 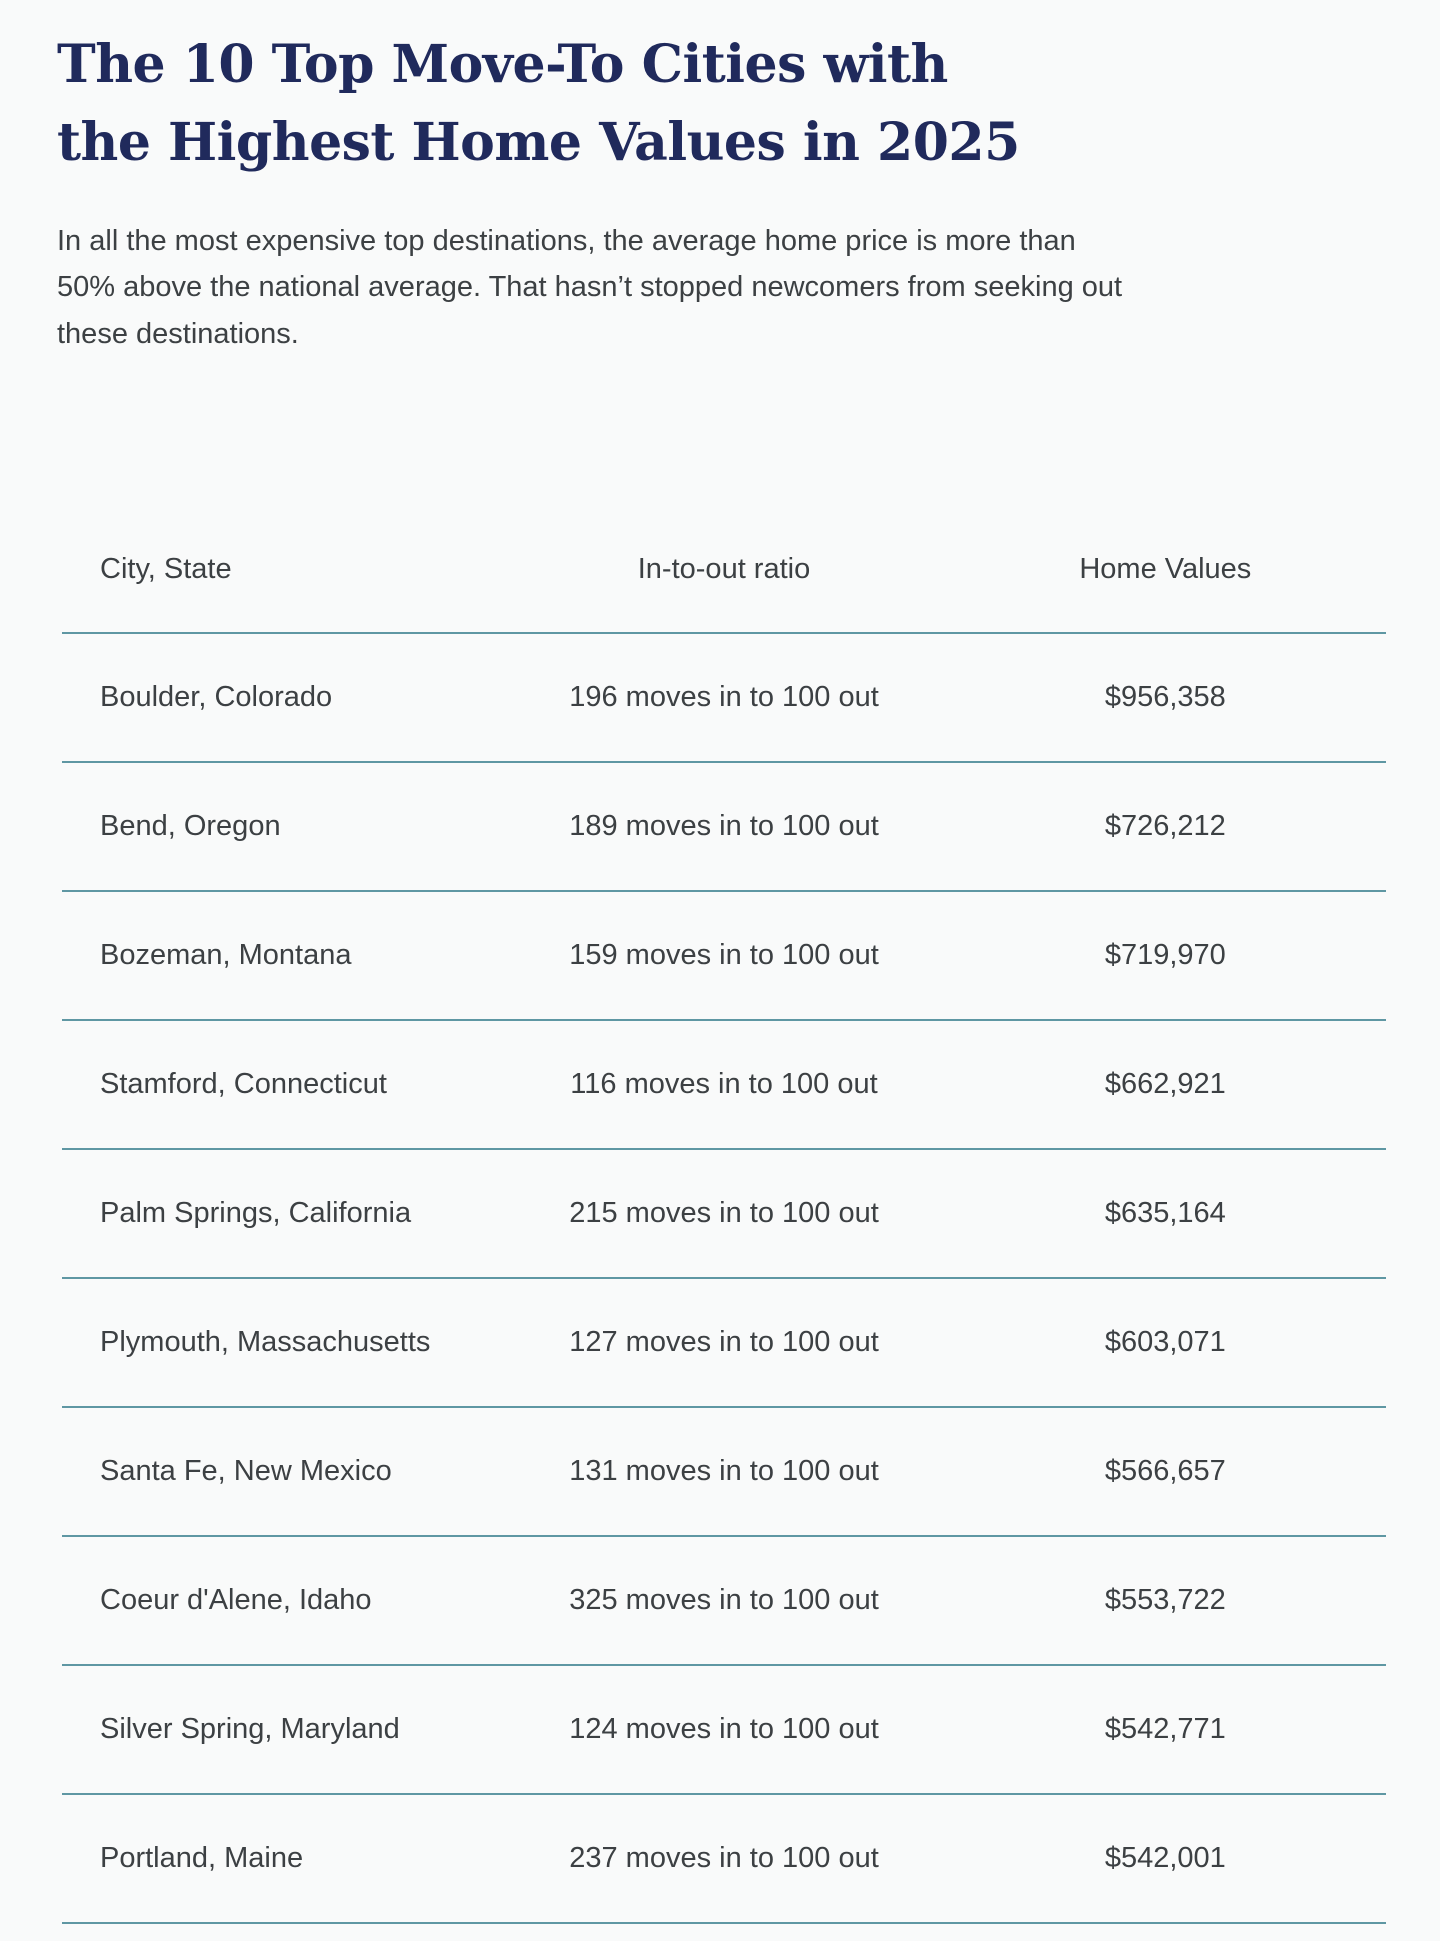 I want to click on ratio-cell: 189 moves in to 100 out, so click(x=724, y=826).